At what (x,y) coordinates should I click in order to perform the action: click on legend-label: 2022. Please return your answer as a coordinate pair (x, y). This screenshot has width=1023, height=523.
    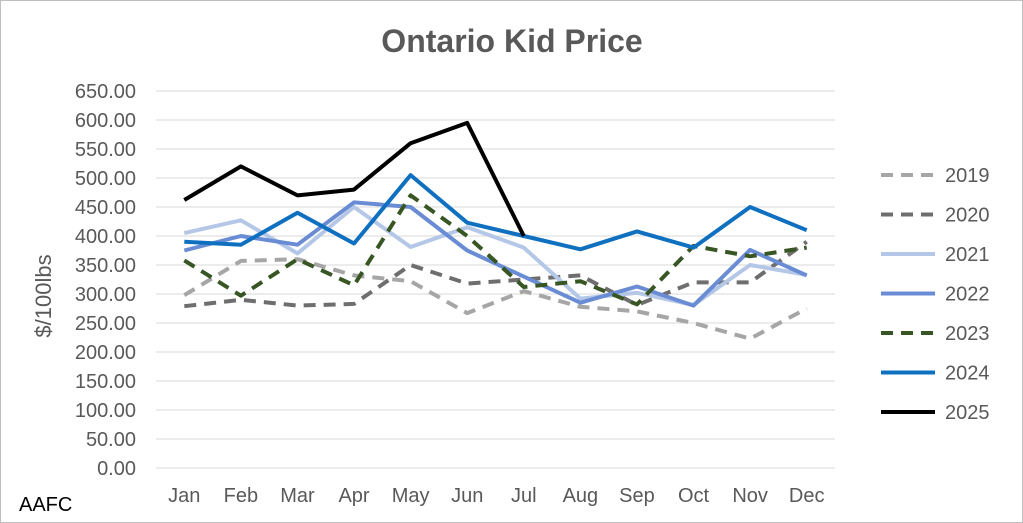
    Looking at the image, I should click on (967, 295).